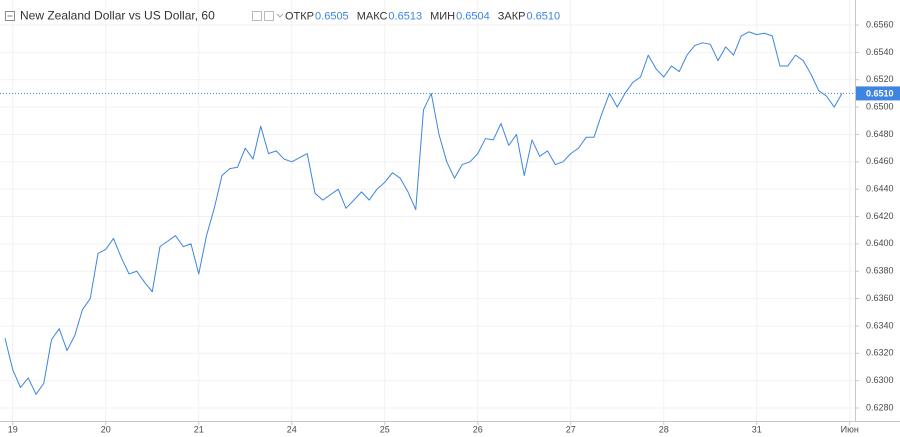 Image resolution: width=900 pixels, height=437 pixels. What do you see at coordinates (512, 16) in the screenshot?
I see `ohlc-label: ЗАКР` at bounding box center [512, 16].